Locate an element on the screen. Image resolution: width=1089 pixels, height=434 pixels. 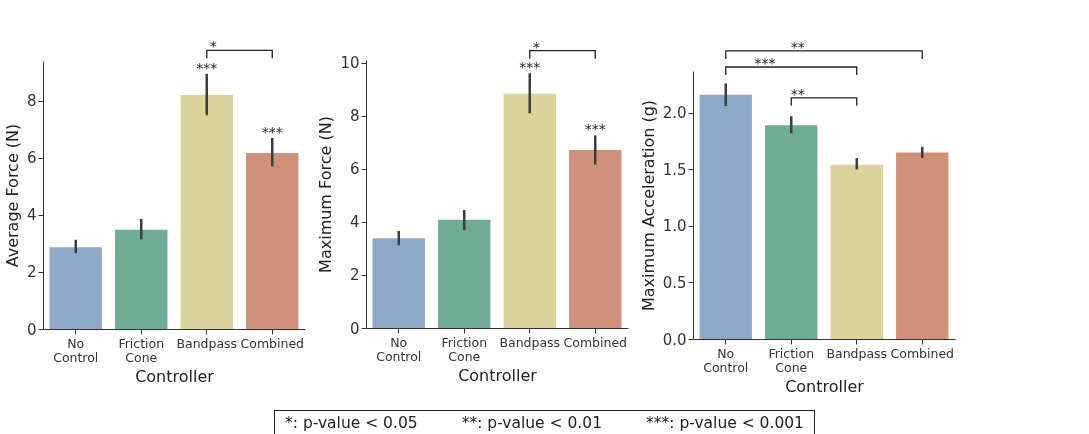
text: *: p-value < 0.05 is located at coordinates (351, 423).